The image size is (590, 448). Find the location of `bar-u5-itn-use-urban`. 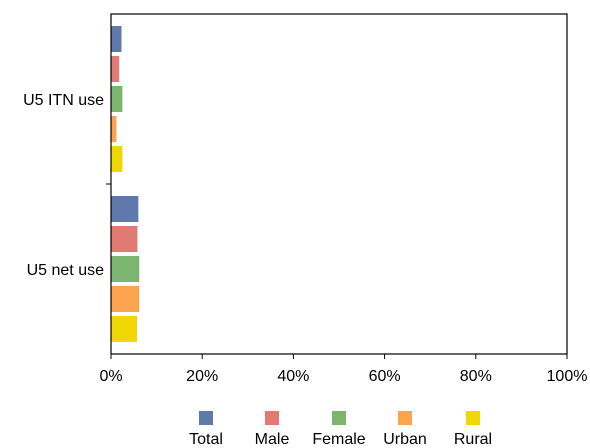

bar-u5-itn-use-urban is located at coordinates (114, 129).